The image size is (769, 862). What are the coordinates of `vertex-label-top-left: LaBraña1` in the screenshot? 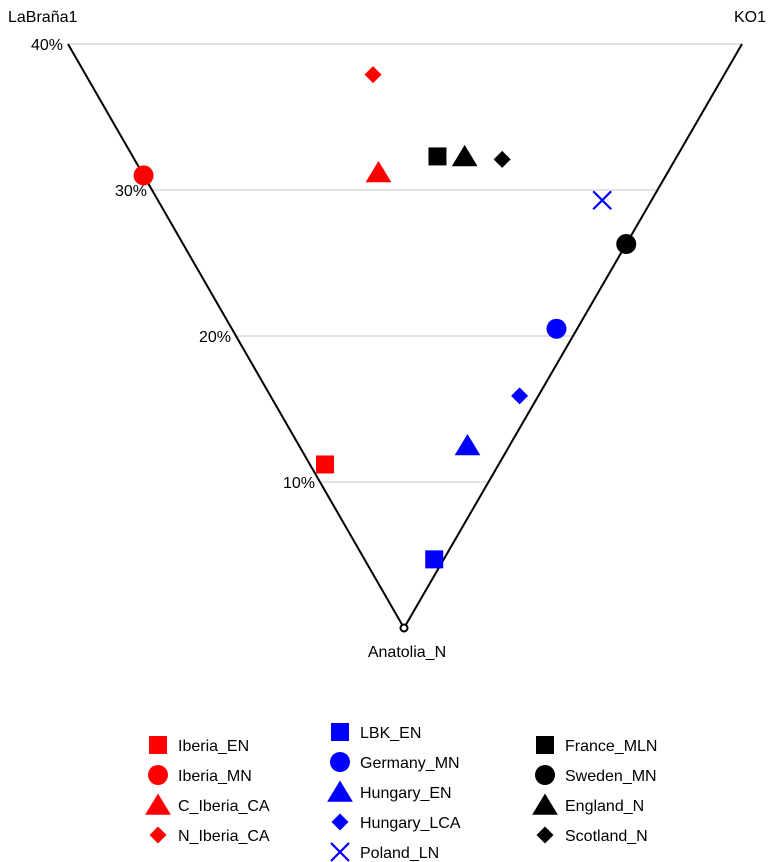 It's located at (42, 17).